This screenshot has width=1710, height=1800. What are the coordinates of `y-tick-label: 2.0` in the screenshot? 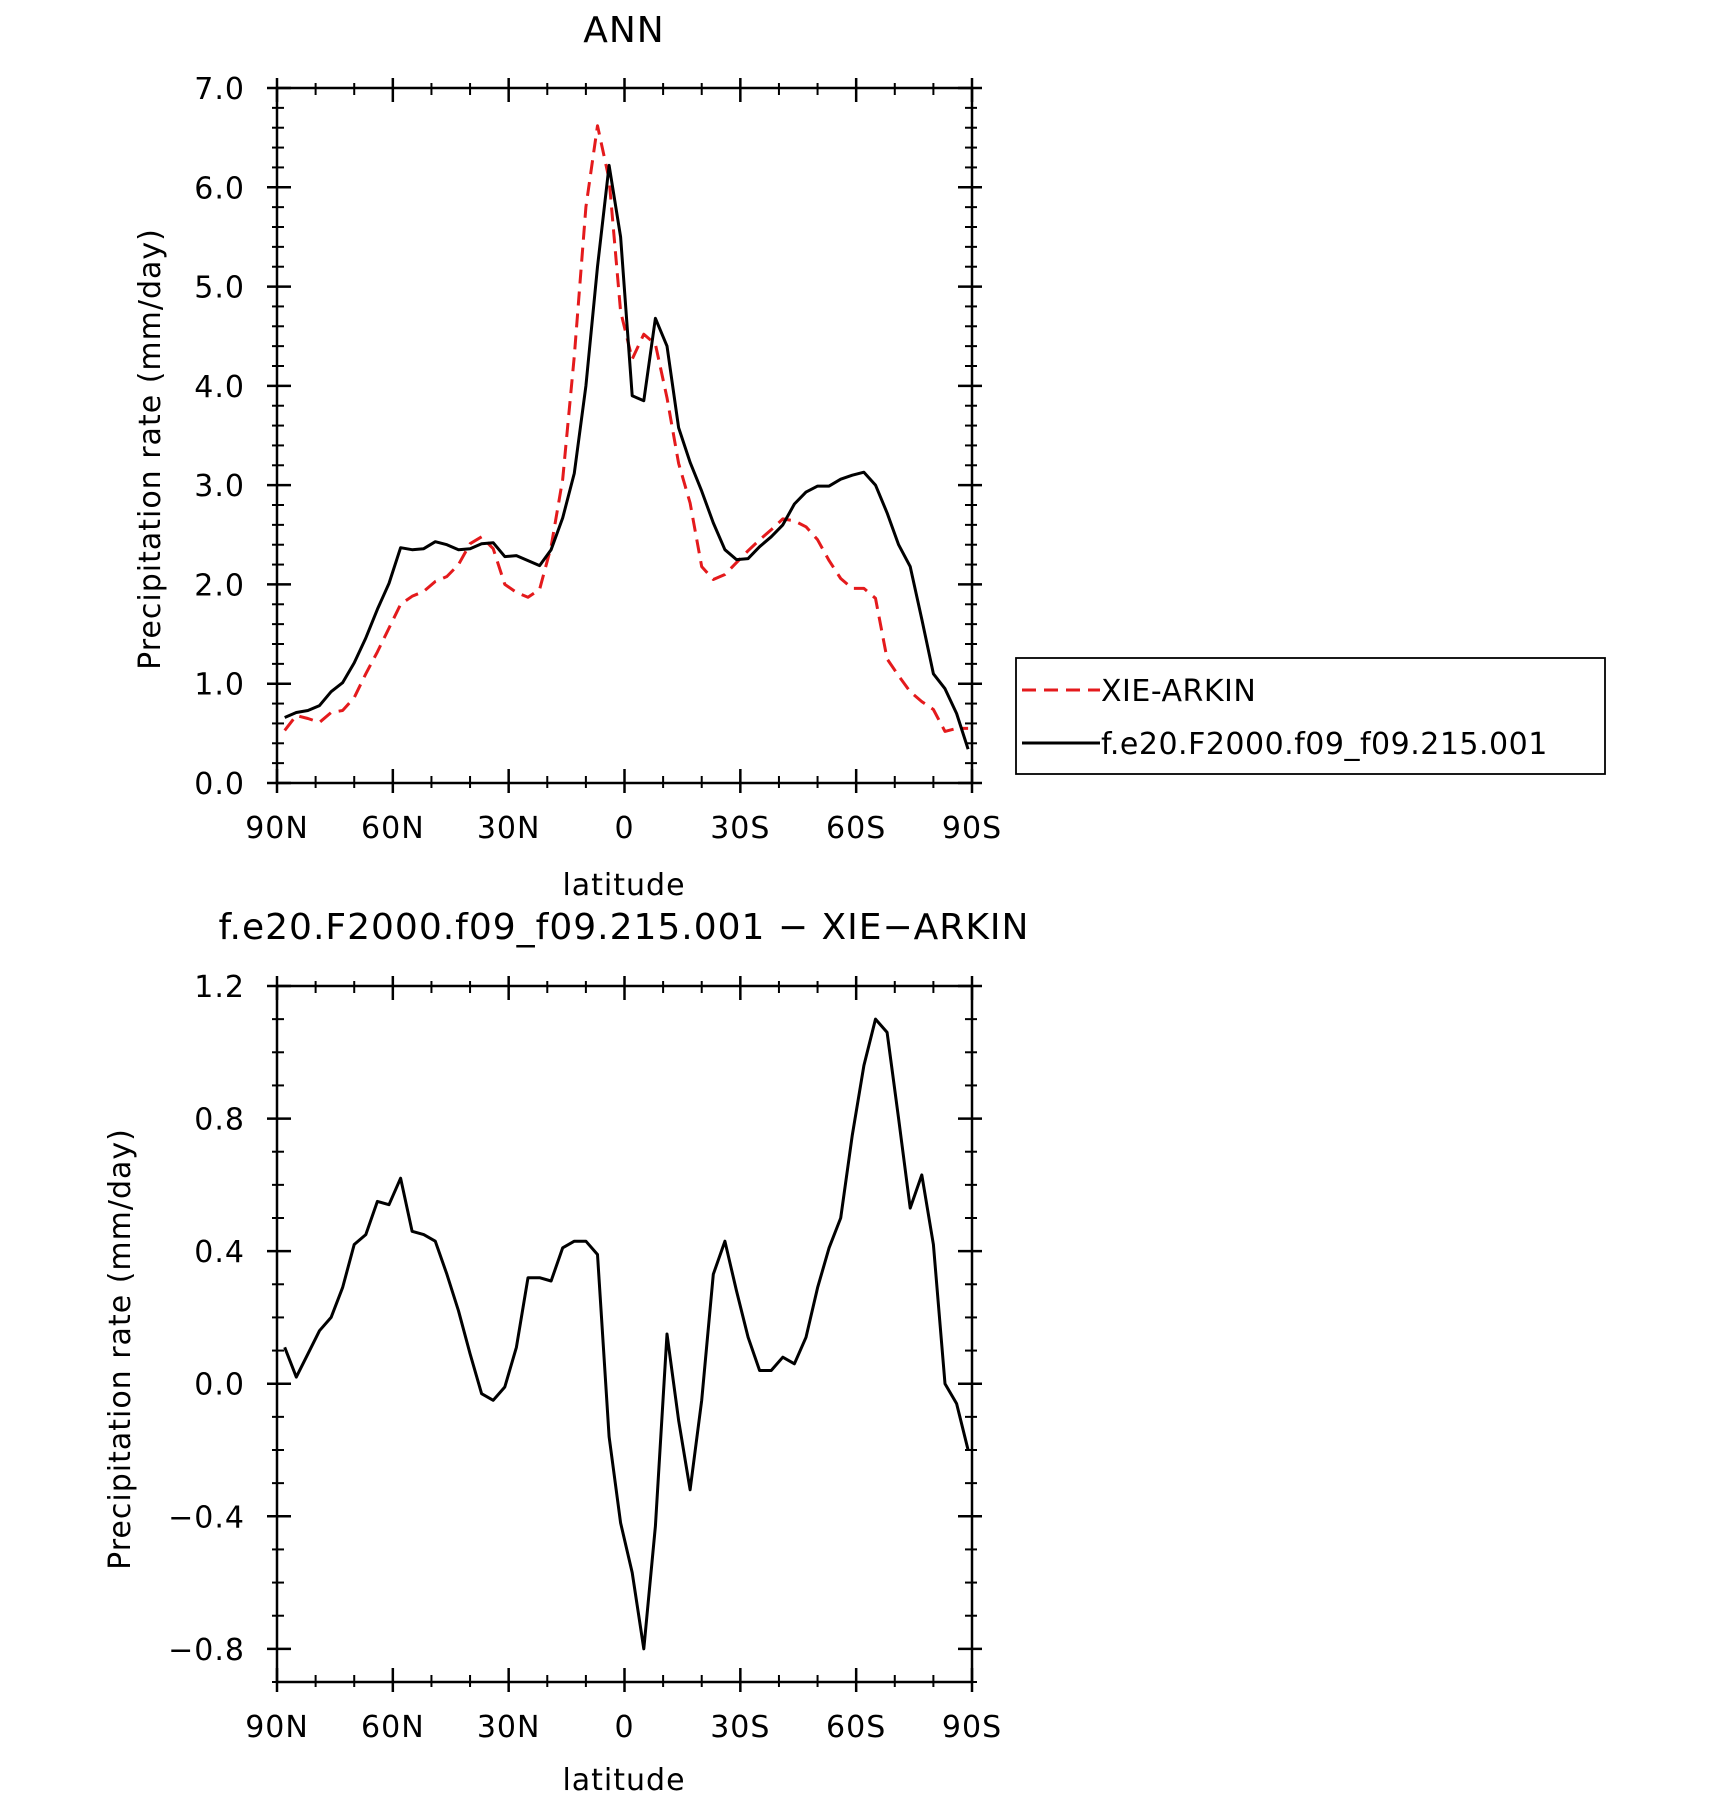 It's located at (219, 585).